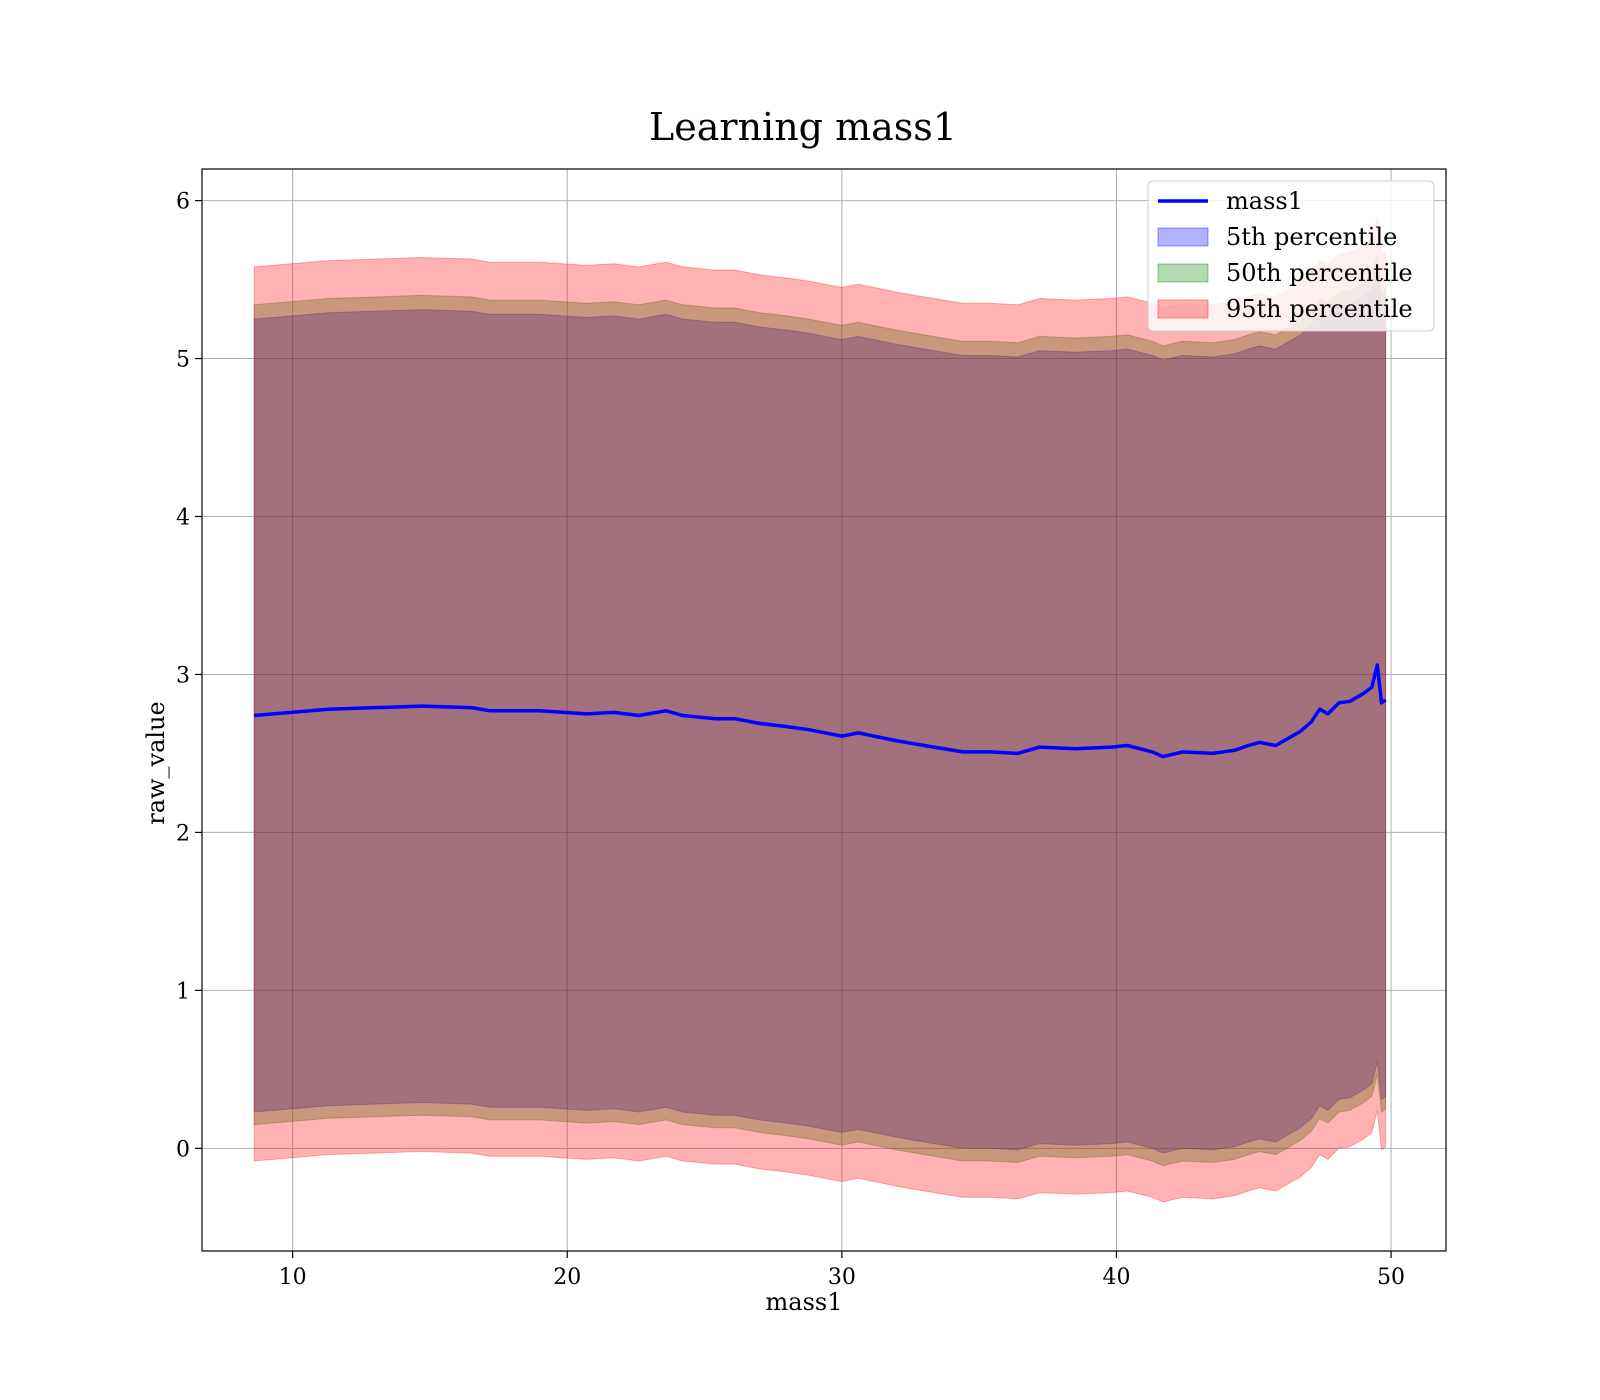 Image resolution: width=1600 pixels, height=1400 pixels. I want to click on x-tick-label-4: 50, so click(1391, 1277).